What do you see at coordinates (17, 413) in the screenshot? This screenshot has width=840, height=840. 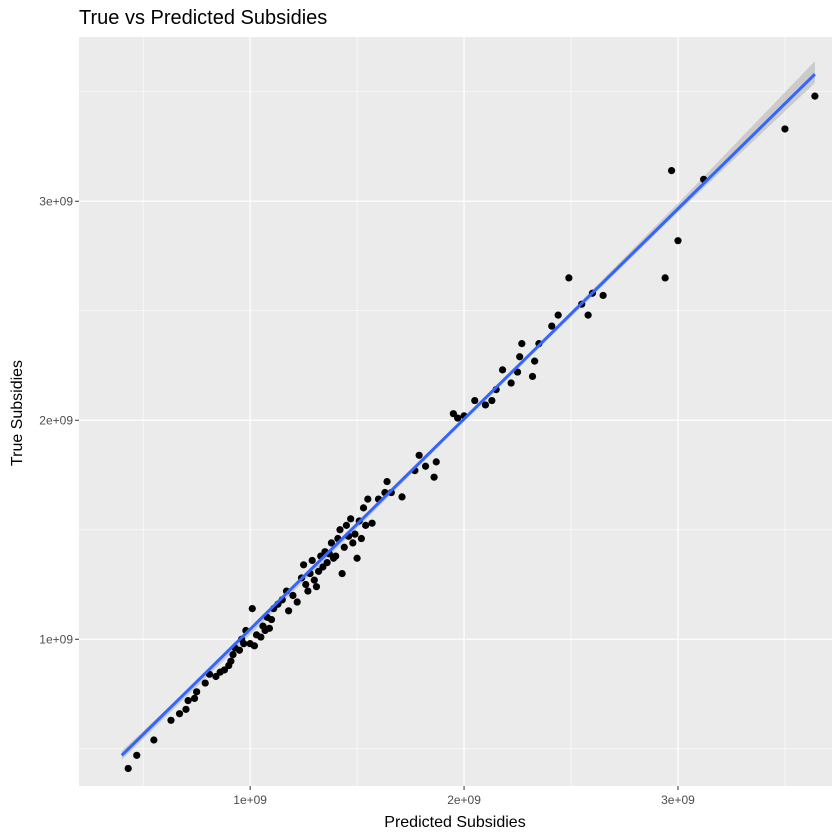 I see `y-axis-title: True Subsidies` at bounding box center [17, 413].